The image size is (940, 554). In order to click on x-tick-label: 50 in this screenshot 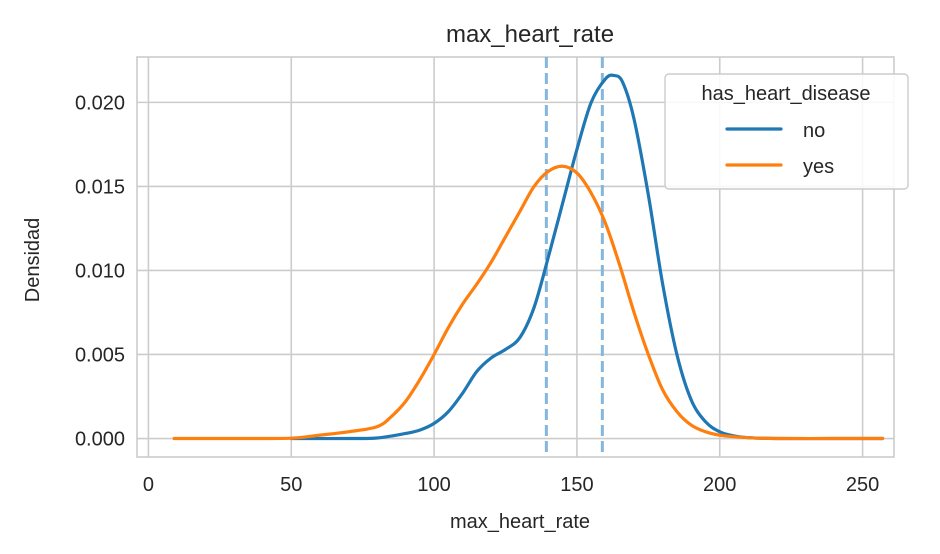, I will do `click(291, 485)`.